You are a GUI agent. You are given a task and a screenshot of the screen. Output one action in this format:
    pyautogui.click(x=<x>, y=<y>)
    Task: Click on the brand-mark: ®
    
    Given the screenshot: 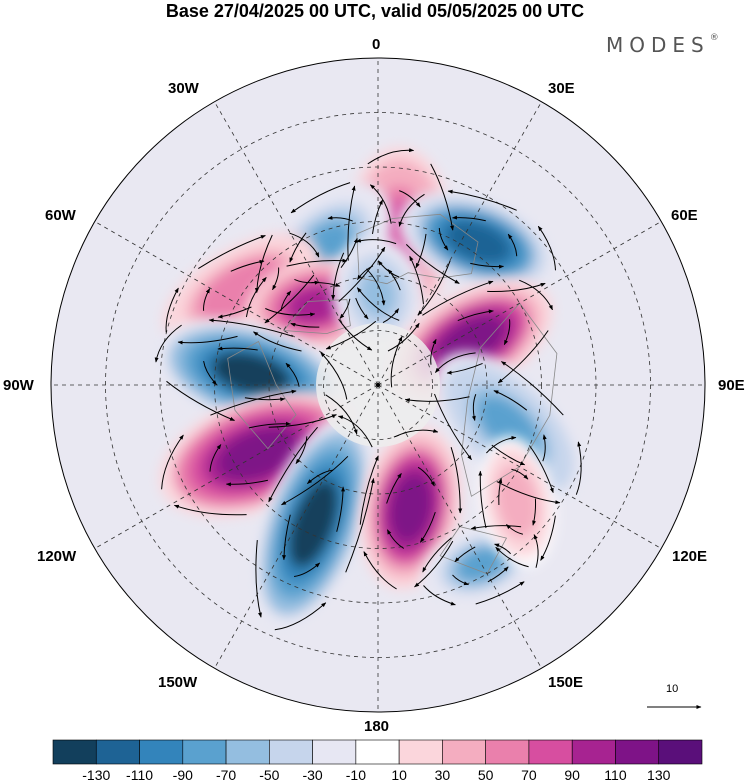 What is the action you would take?
    pyautogui.click(x=714, y=38)
    